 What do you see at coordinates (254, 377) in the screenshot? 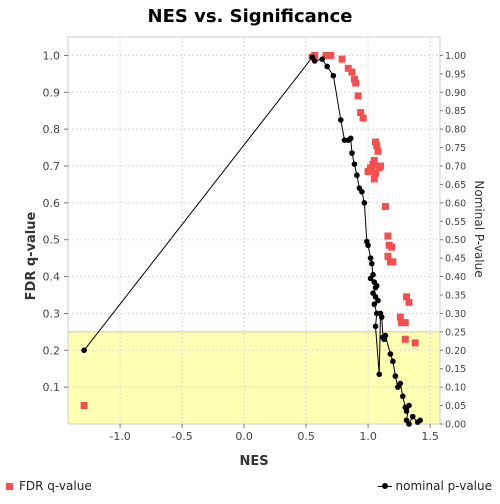
I see `significance-band` at bounding box center [254, 377].